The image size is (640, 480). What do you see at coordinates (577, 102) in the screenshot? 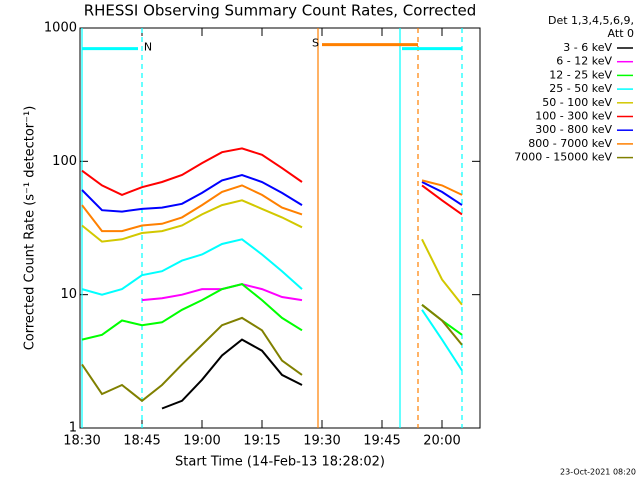
I see `legend-label: 50 - 100 keV` at bounding box center [577, 102].